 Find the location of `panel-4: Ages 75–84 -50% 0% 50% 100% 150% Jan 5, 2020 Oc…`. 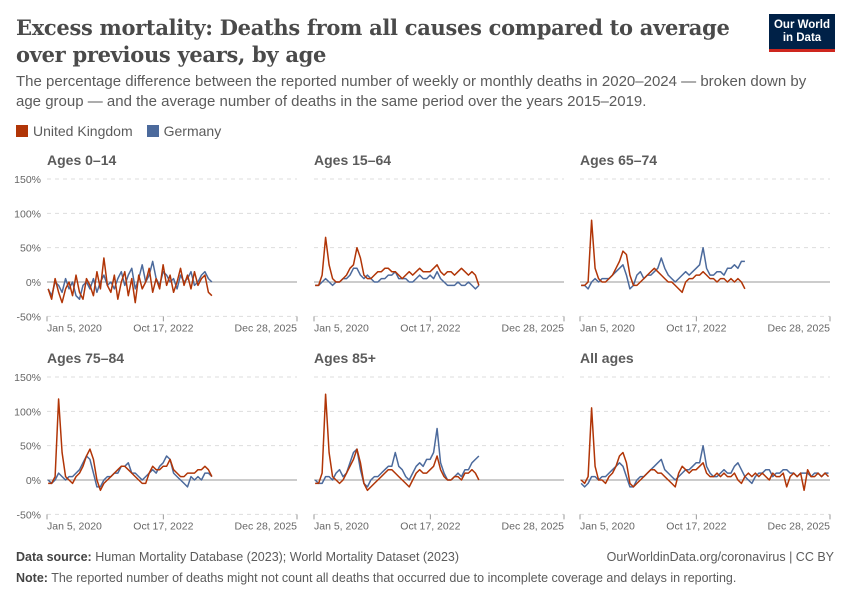

panel-4: Ages 75–84 -50% 0% 50% 100% 150% Jan 5, 2020 Oc… is located at coordinates (156, 441).